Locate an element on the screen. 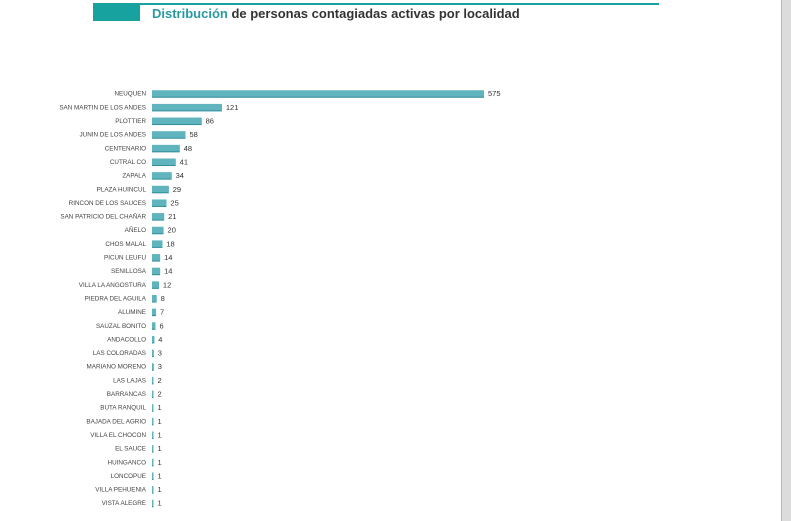 This screenshot has width=791, height=521. value-label: 58 is located at coordinates (193, 134).